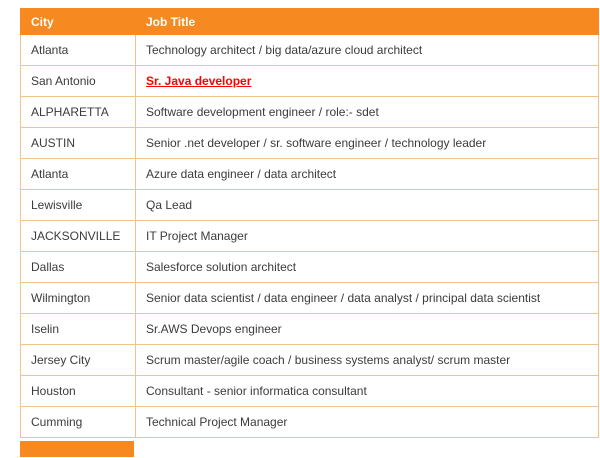 This screenshot has width=600, height=458. What do you see at coordinates (77, 449) in the screenshot?
I see `next-table-header-partial` at bounding box center [77, 449].